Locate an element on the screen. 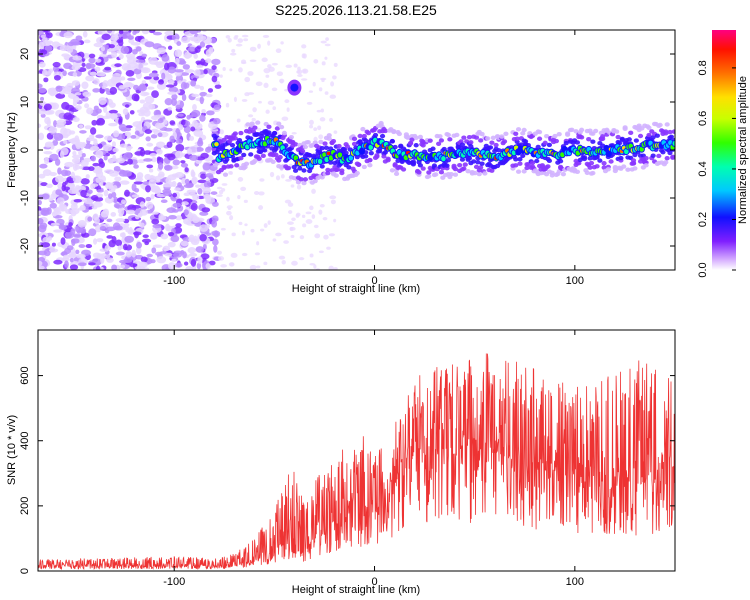 This screenshot has width=750, height=600. y-tick-label: 0 is located at coordinates (25, 571).